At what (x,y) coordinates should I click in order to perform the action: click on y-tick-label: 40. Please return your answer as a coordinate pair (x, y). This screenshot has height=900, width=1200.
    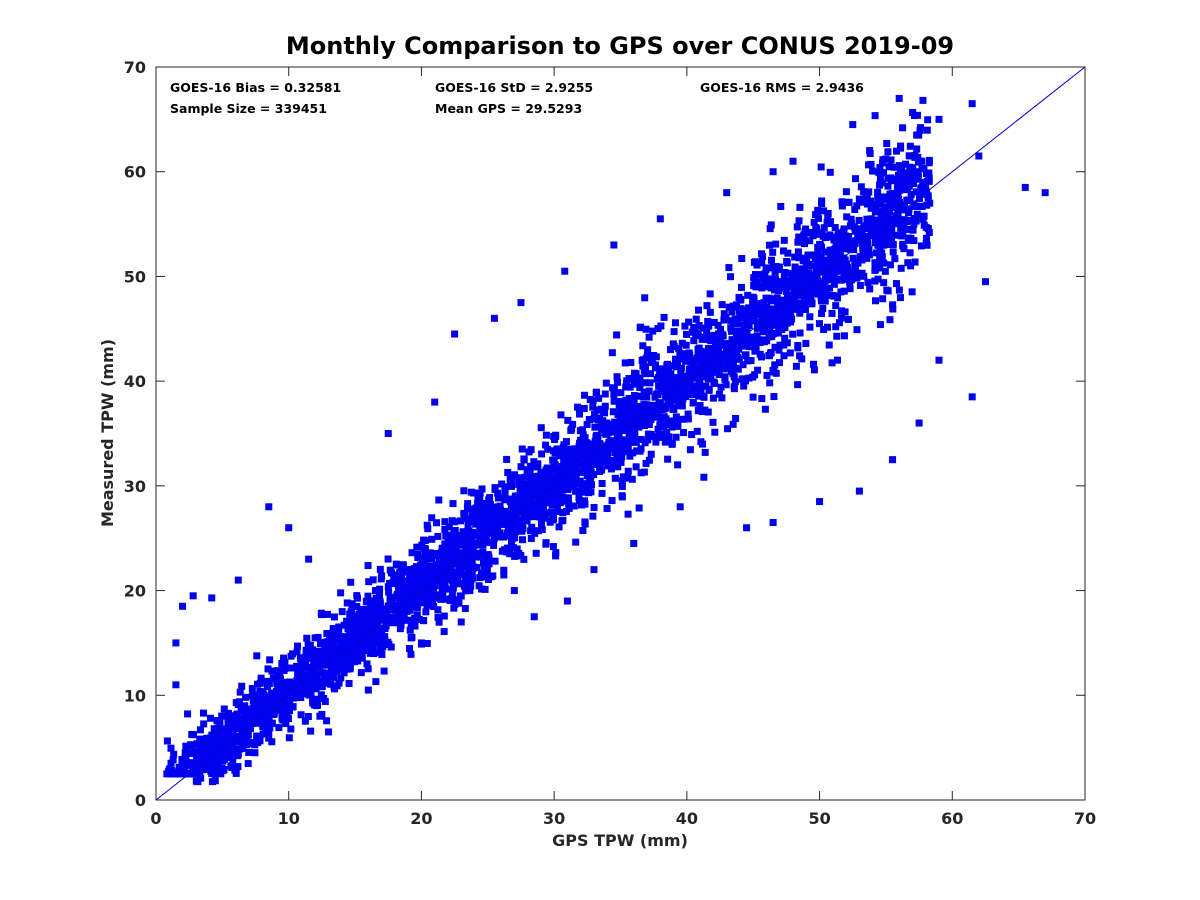
    Looking at the image, I should click on (135, 381).